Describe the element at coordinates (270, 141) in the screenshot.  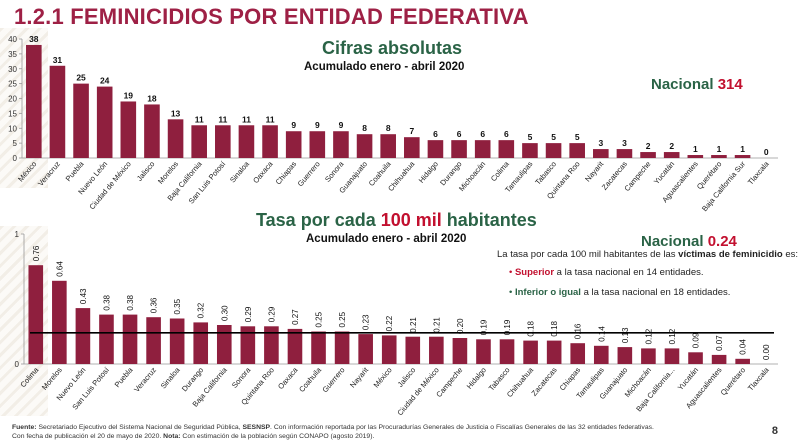
I see `bar-oaxaca` at that location.